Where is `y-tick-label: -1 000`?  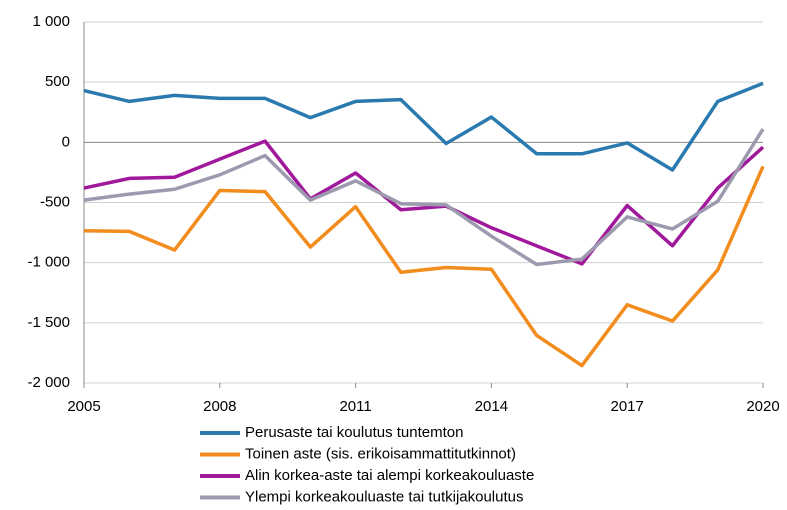
y-tick-label: -1 000 is located at coordinates (48, 262).